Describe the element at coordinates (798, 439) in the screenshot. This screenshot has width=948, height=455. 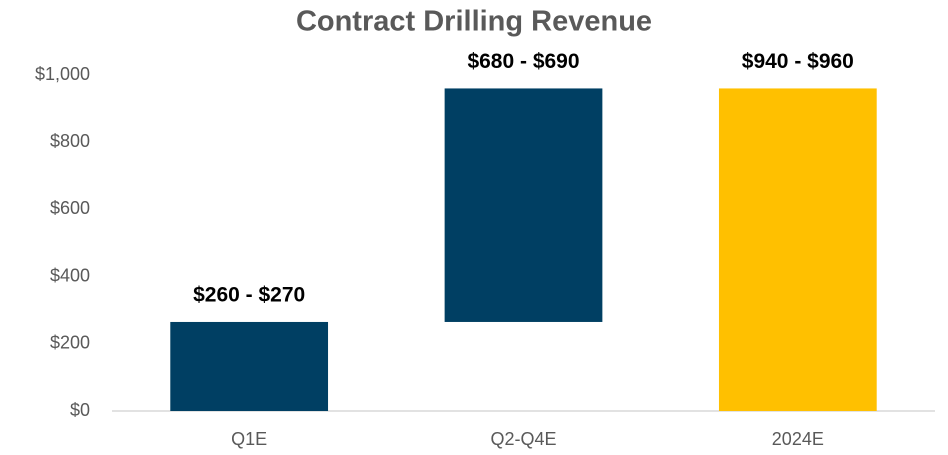
I see `x-tick-label: 2024E` at that location.